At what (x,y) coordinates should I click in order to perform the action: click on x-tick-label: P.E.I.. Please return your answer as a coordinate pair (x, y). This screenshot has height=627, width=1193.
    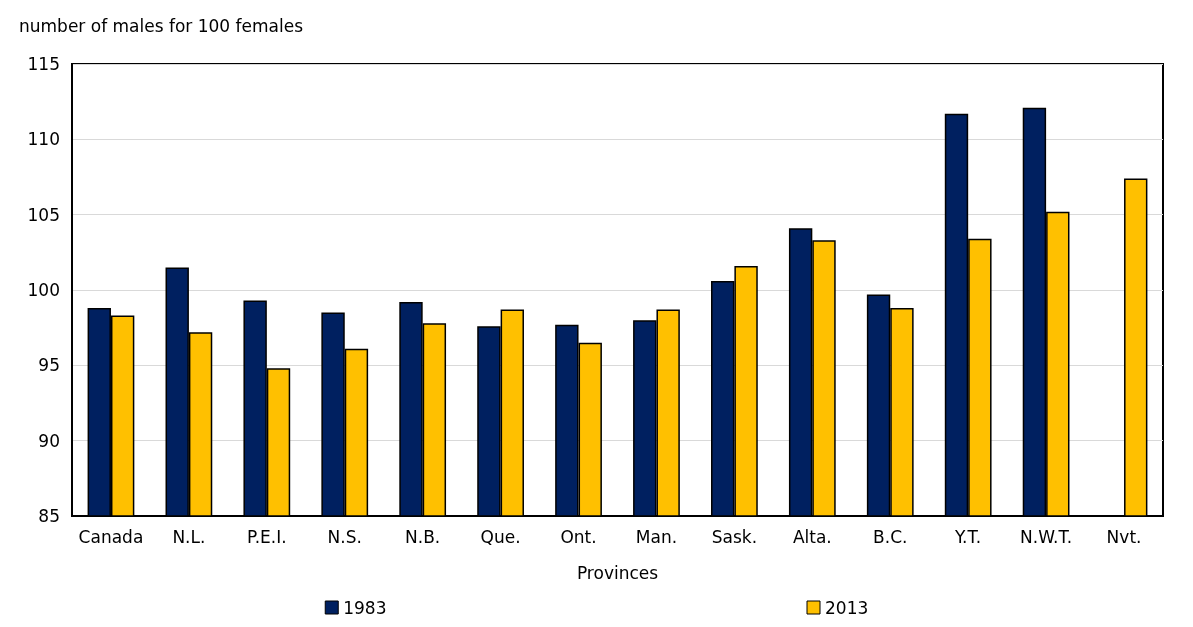
    Looking at the image, I should click on (267, 536).